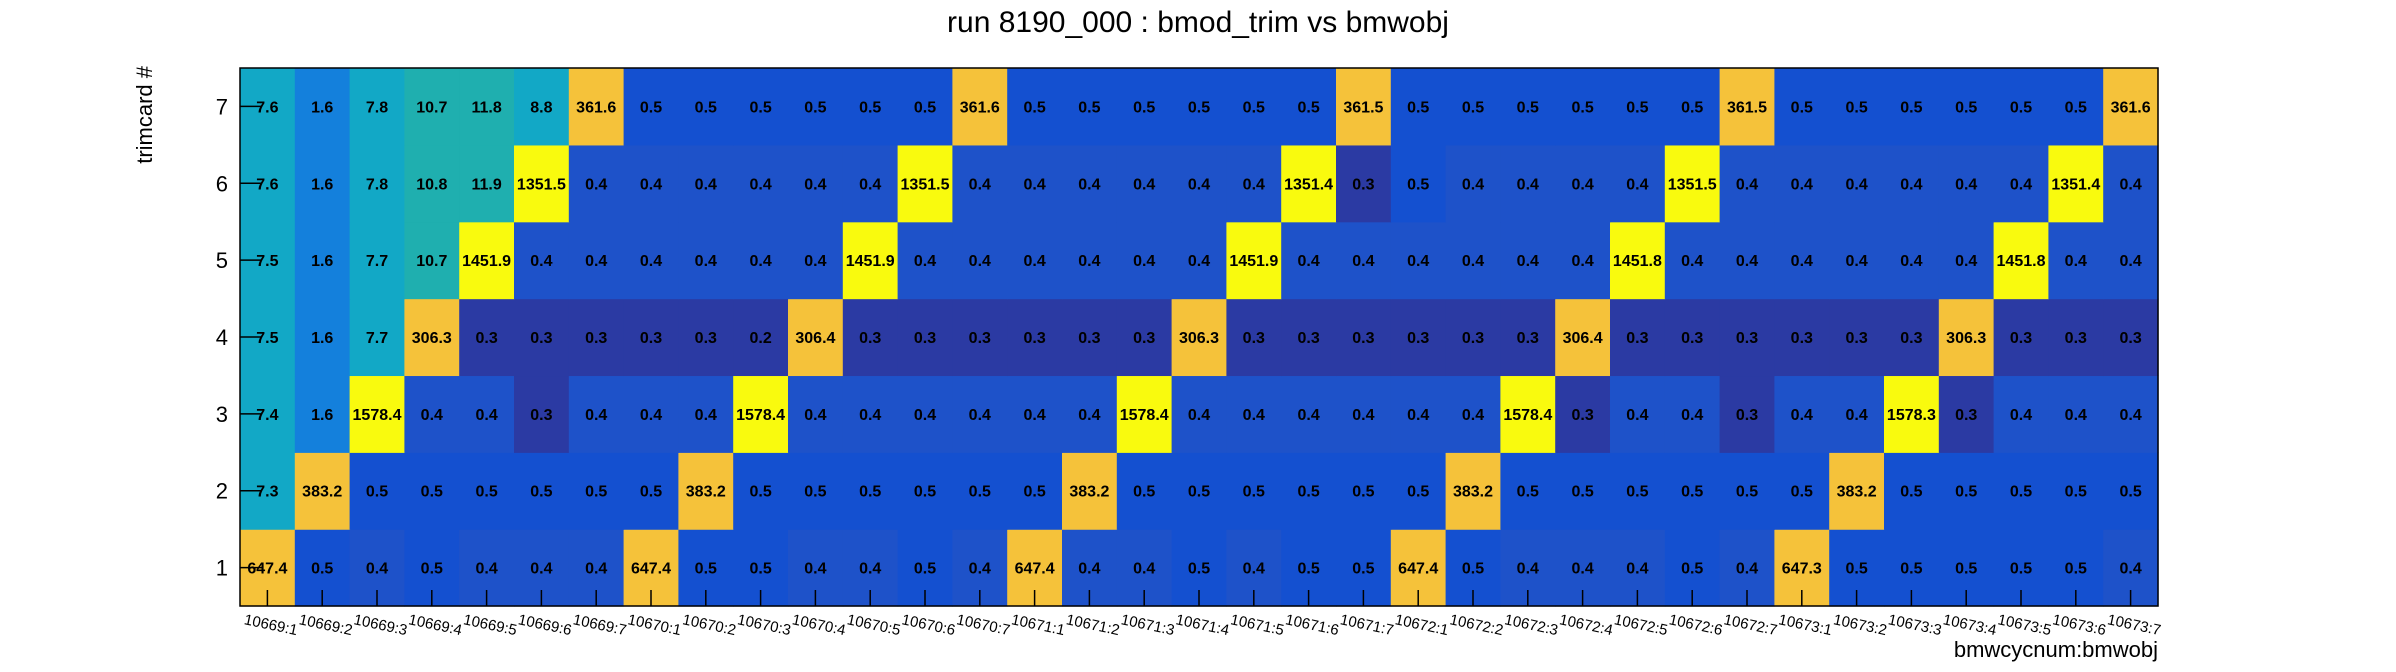  I want to click on cell-value-label: 383.2, so click(1089, 492).